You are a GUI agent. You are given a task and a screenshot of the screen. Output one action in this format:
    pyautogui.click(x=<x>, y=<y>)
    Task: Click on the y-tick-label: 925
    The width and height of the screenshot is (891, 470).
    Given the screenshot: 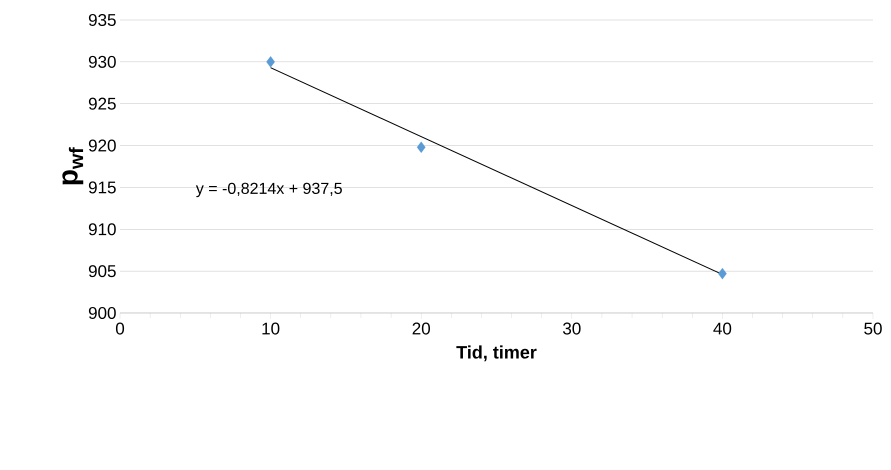 What is the action you would take?
    pyautogui.click(x=102, y=104)
    